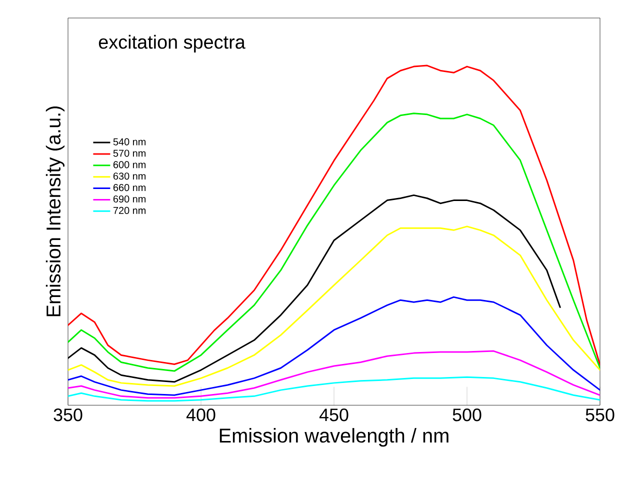 Image resolution: width=624 pixels, height=498 pixels. I want to click on y-axis-title: Emission Intensity (a.u.), so click(55, 211).